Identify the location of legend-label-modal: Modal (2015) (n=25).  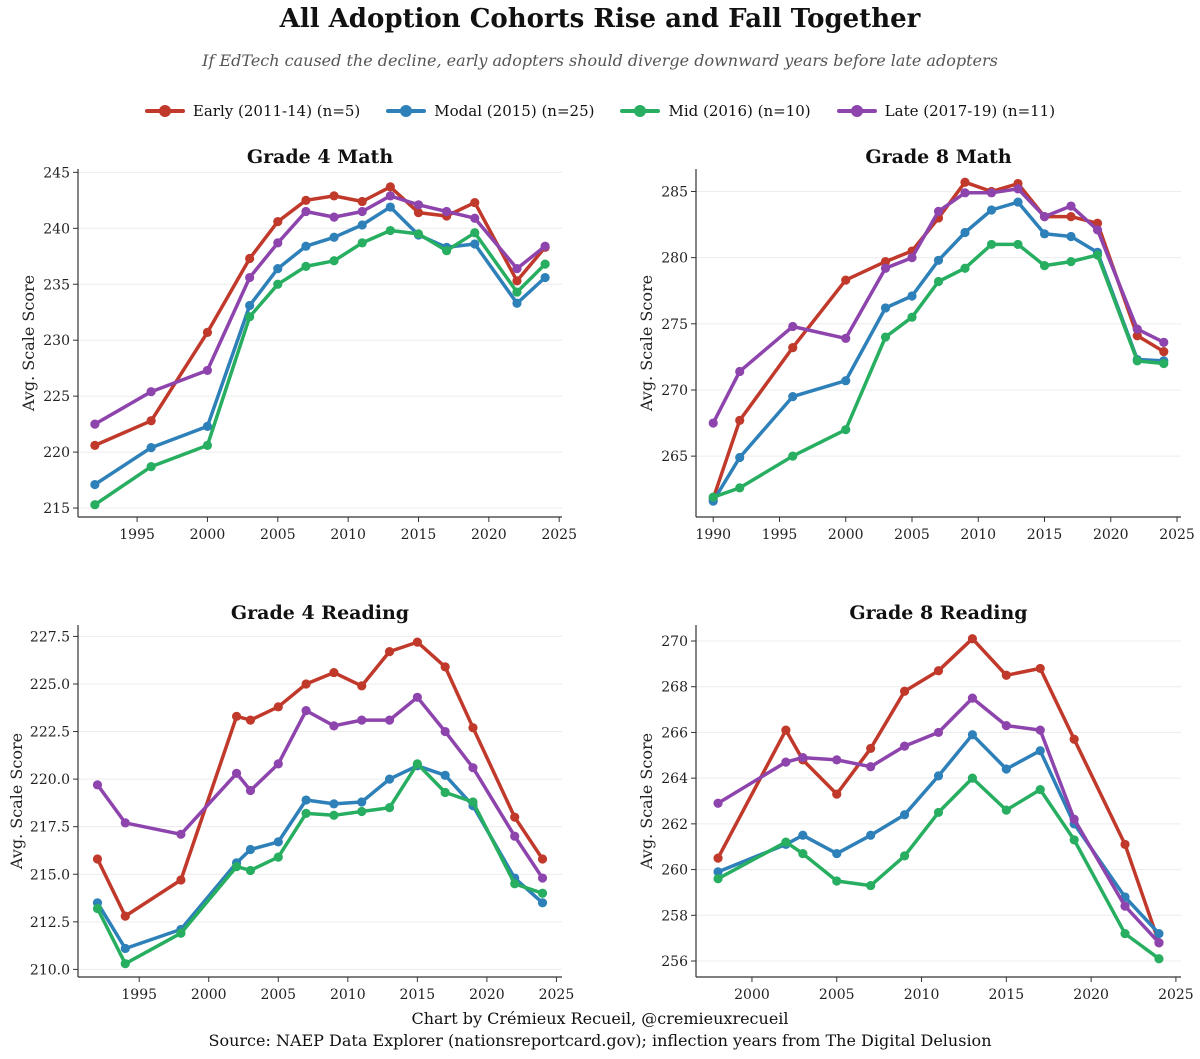
(514, 111).